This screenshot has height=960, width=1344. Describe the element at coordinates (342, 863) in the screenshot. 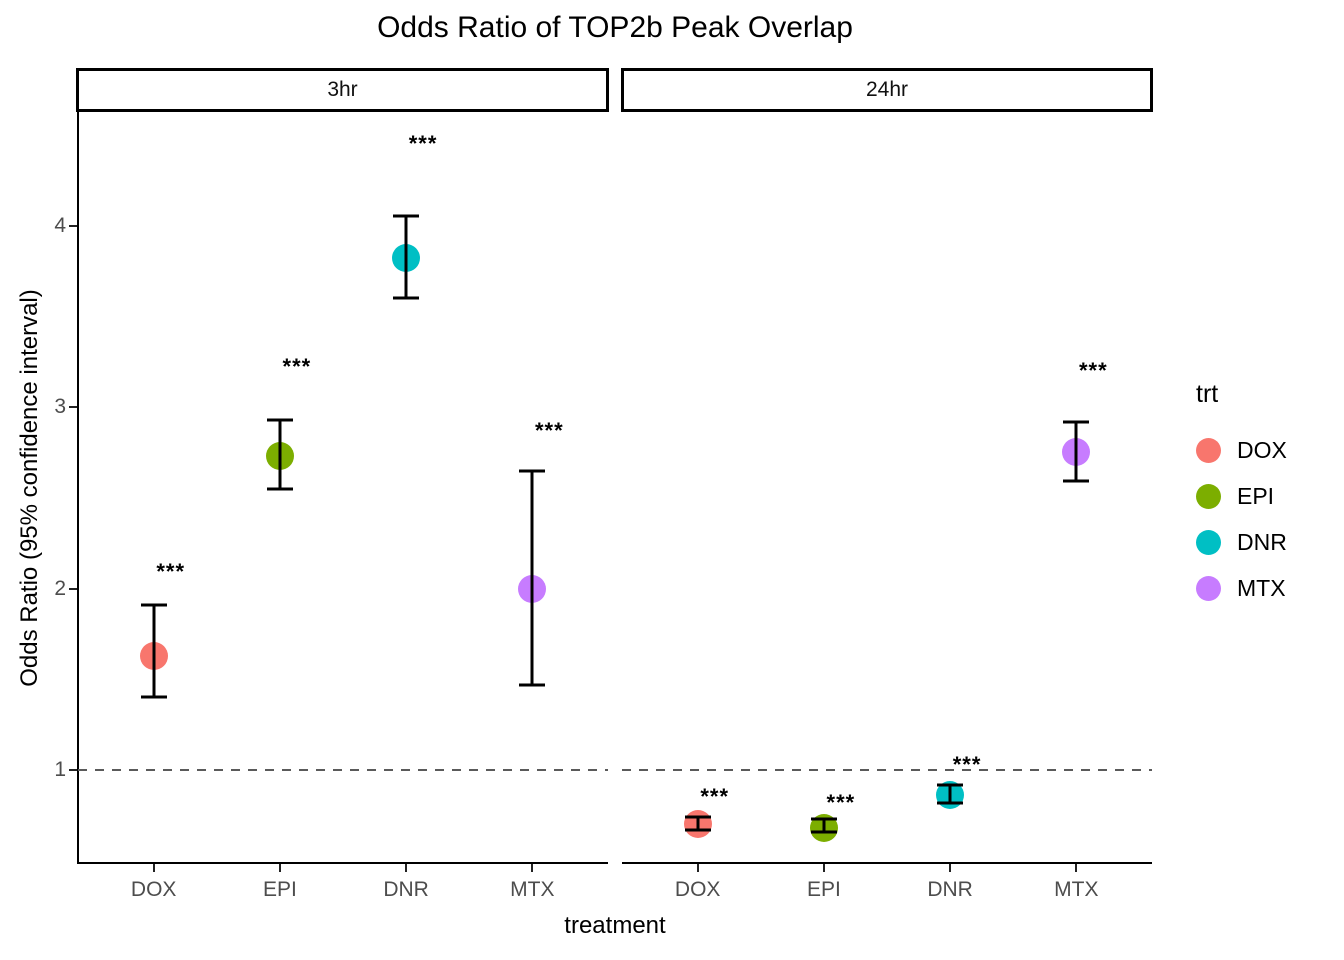

I see `x-axis-line-facet-3hr` at that location.